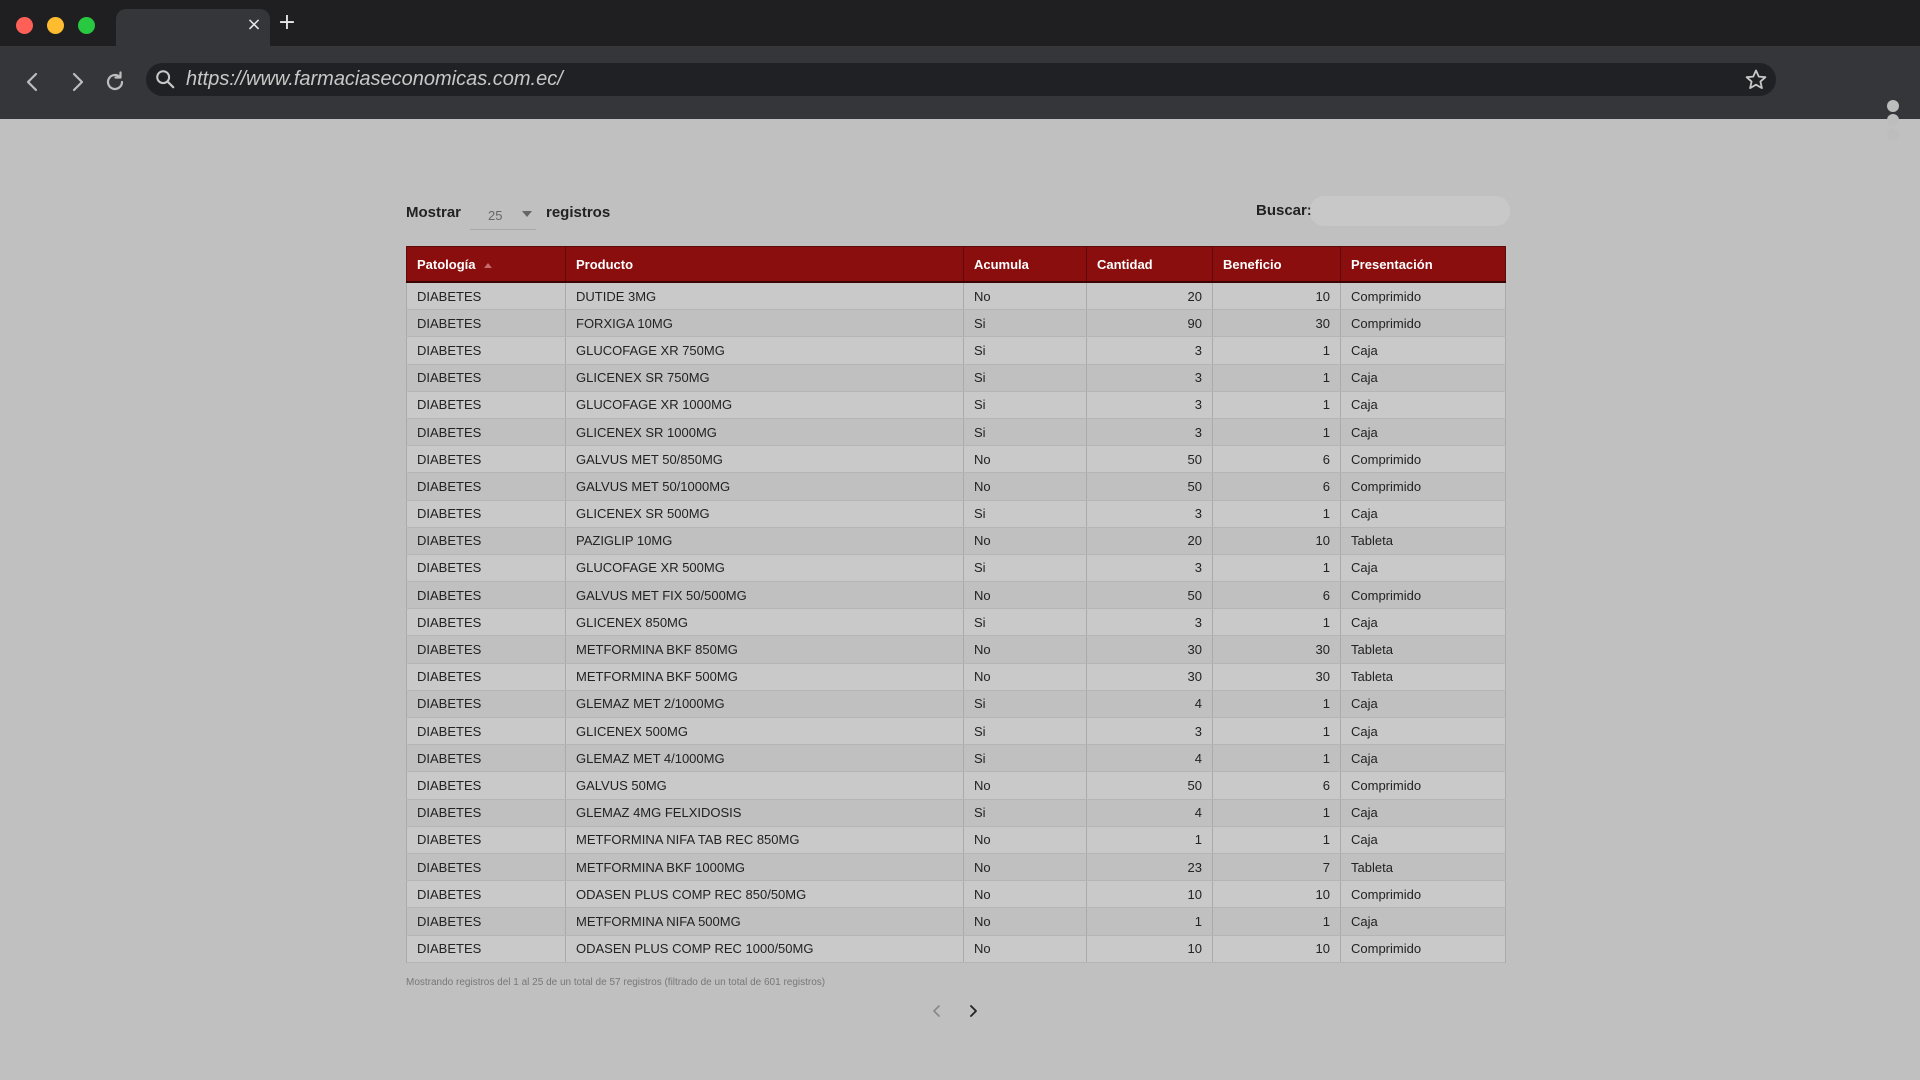 This screenshot has width=1920, height=1080. What do you see at coordinates (434, 212) in the screenshot?
I see `show-label: Mostrar` at bounding box center [434, 212].